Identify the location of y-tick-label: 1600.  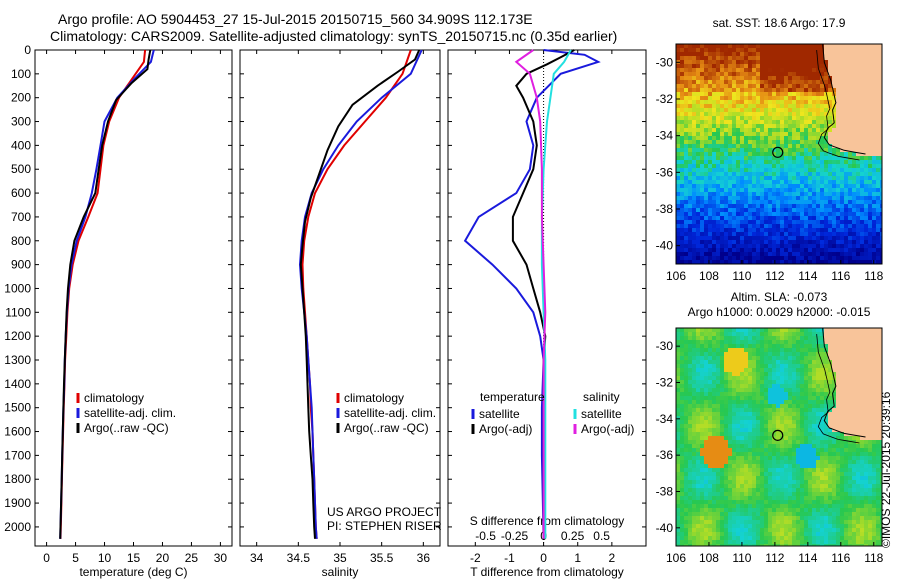
(17, 432).